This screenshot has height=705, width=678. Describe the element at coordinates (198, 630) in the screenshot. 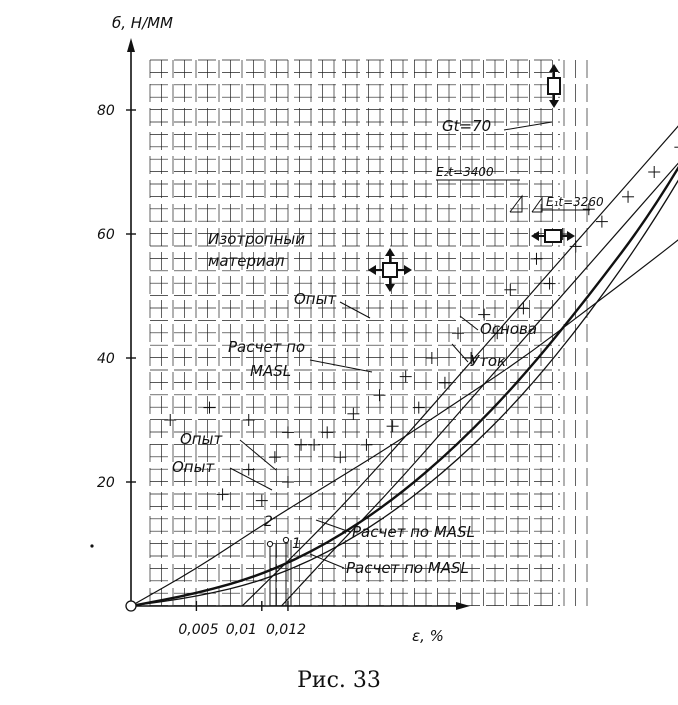

I see `x-tick-label: 0,005` at that location.